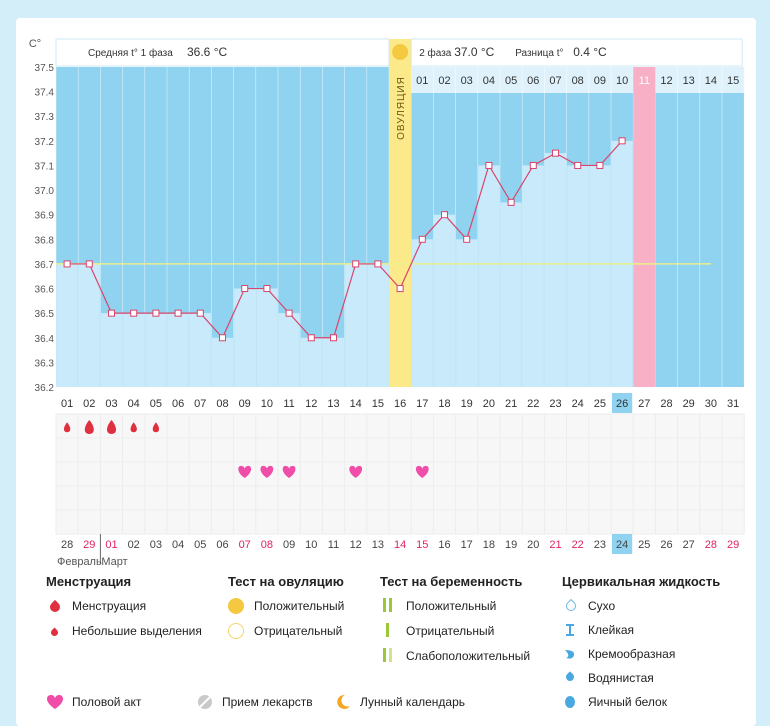 Image resolution: width=770 pixels, height=726 pixels. I want to click on calendar-date-label: 15, so click(422, 545).